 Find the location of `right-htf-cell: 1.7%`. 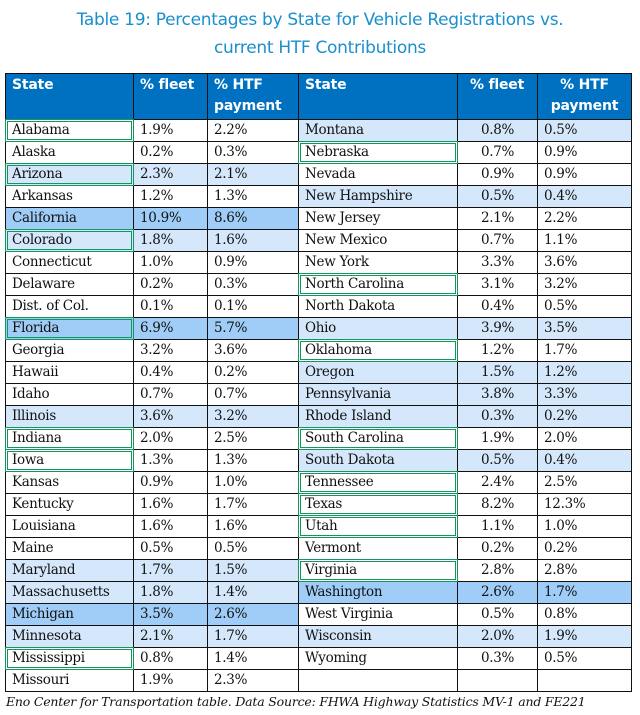

right-htf-cell: 1.7% is located at coordinates (584, 350).